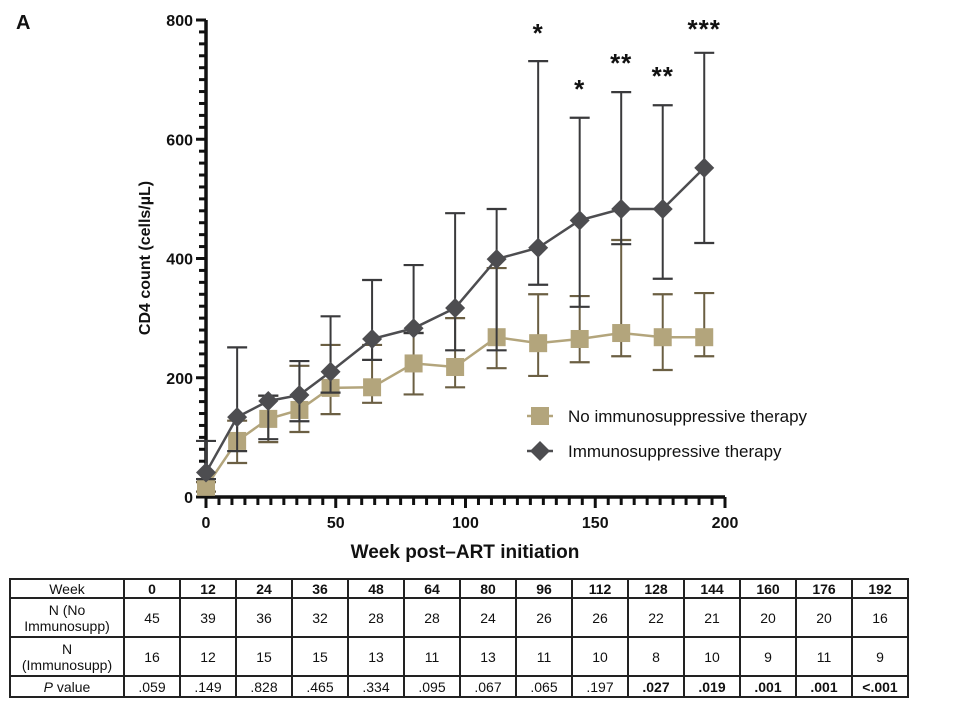  I want to click on legend-item: Immunosuppressive therapy, so click(654, 451).